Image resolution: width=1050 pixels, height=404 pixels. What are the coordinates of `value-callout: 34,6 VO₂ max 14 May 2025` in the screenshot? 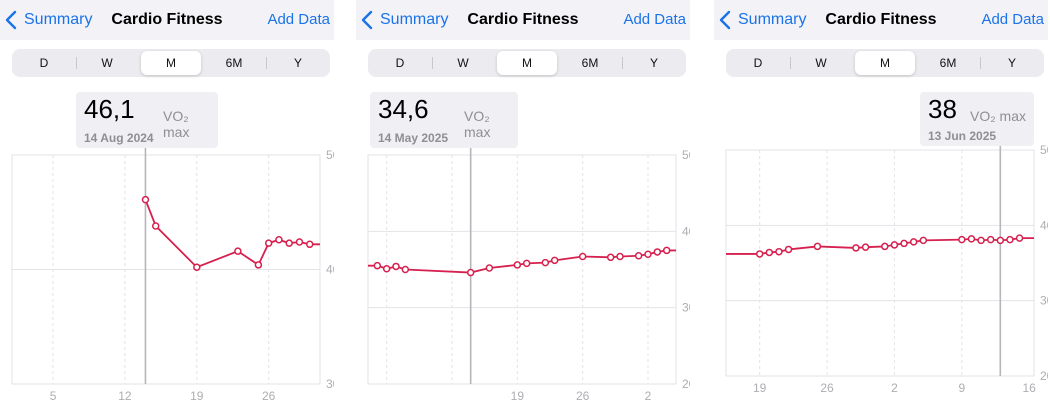 It's located at (444, 120).